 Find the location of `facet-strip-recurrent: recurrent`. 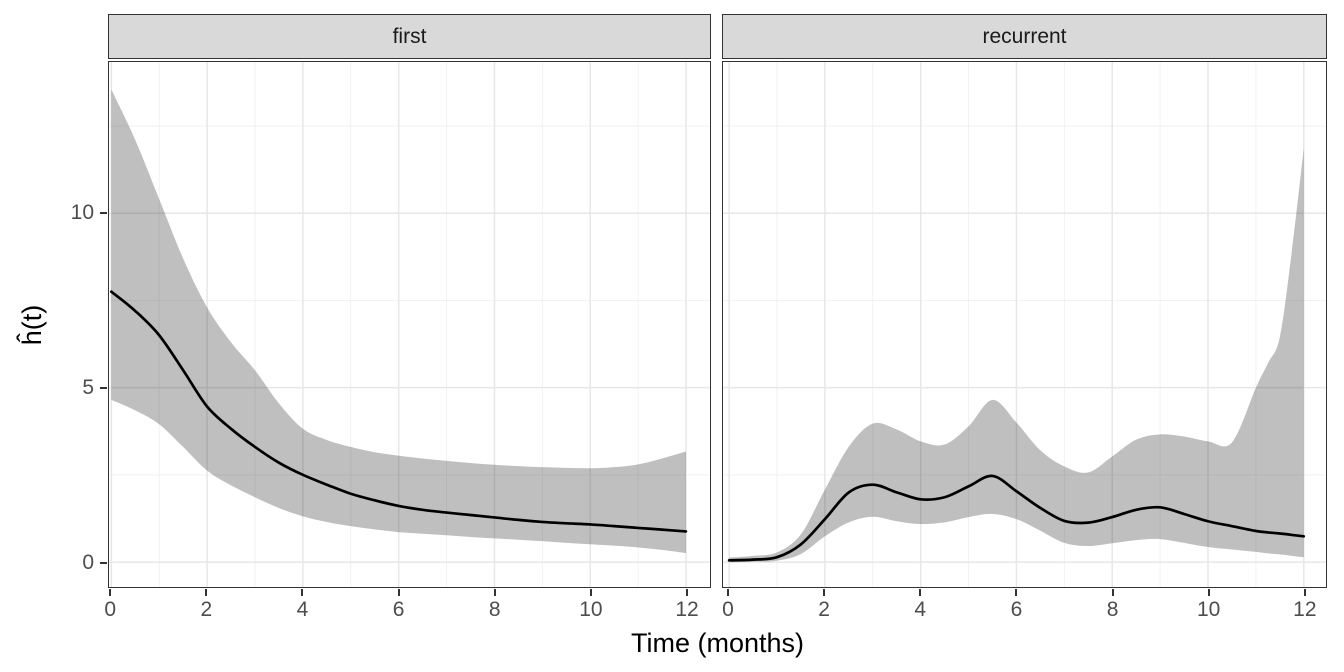

facet-strip-recurrent: recurrent is located at coordinates (1024, 36).